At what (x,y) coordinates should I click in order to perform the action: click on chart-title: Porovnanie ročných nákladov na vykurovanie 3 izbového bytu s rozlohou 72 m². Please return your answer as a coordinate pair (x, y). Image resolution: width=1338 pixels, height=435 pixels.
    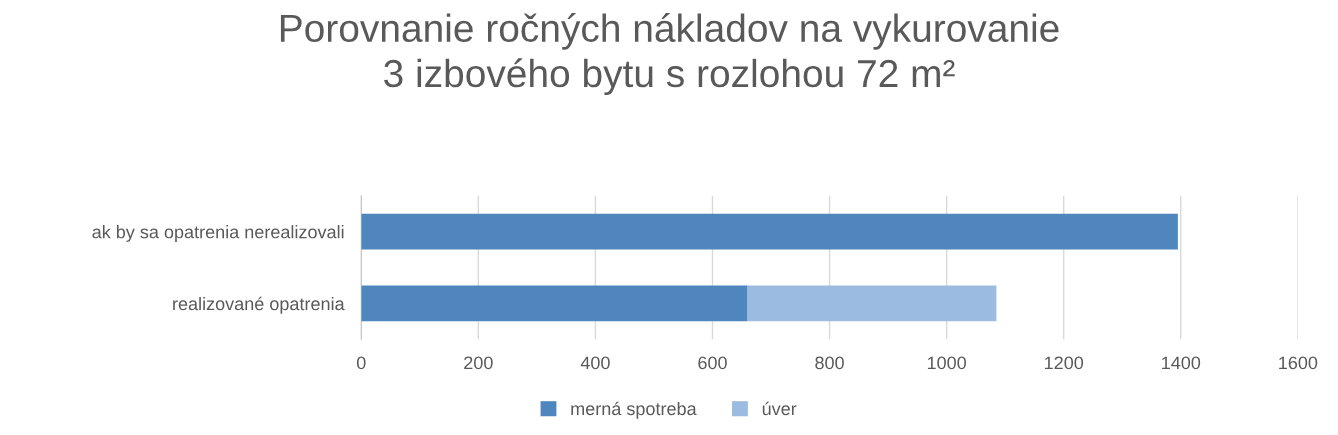
    Looking at the image, I should click on (669, 54).